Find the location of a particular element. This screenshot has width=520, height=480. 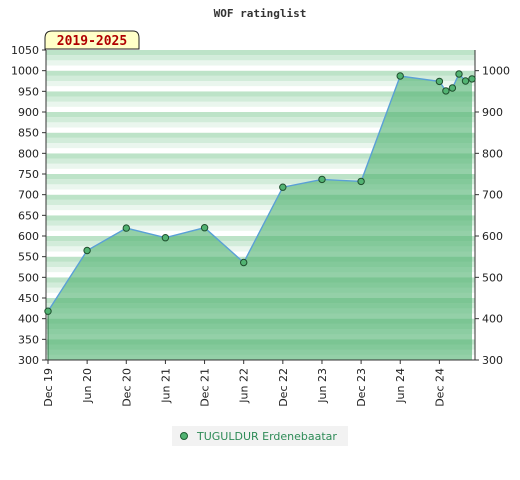

y-right-tick-label: 1000 is located at coordinates (496, 71).